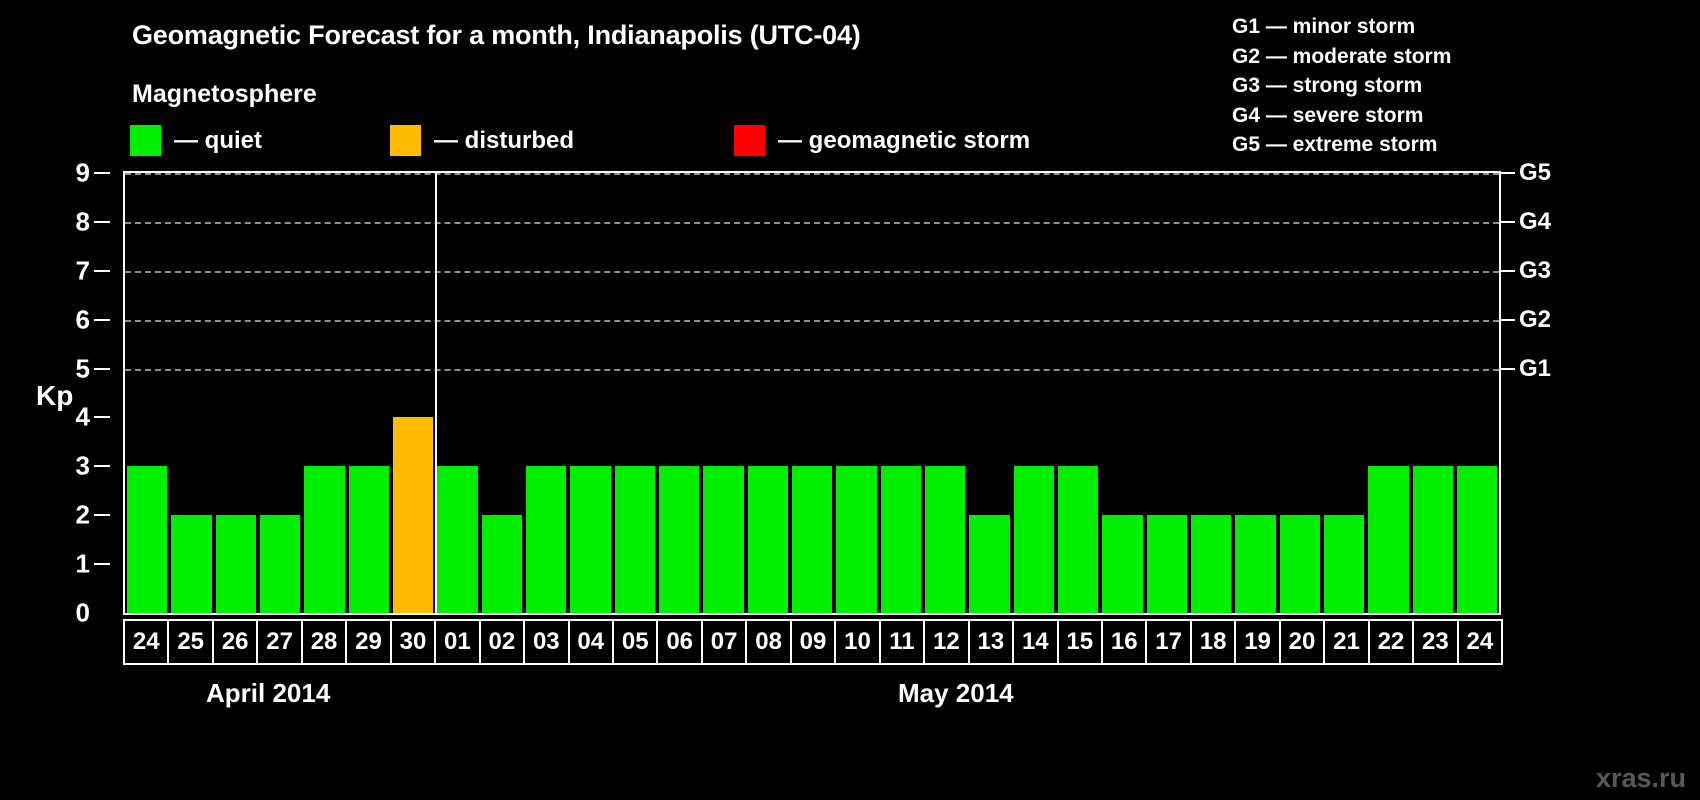 The image size is (1700, 800). Describe the element at coordinates (1079, 642) in the screenshot. I see `x-axis-date-box: 15` at that location.